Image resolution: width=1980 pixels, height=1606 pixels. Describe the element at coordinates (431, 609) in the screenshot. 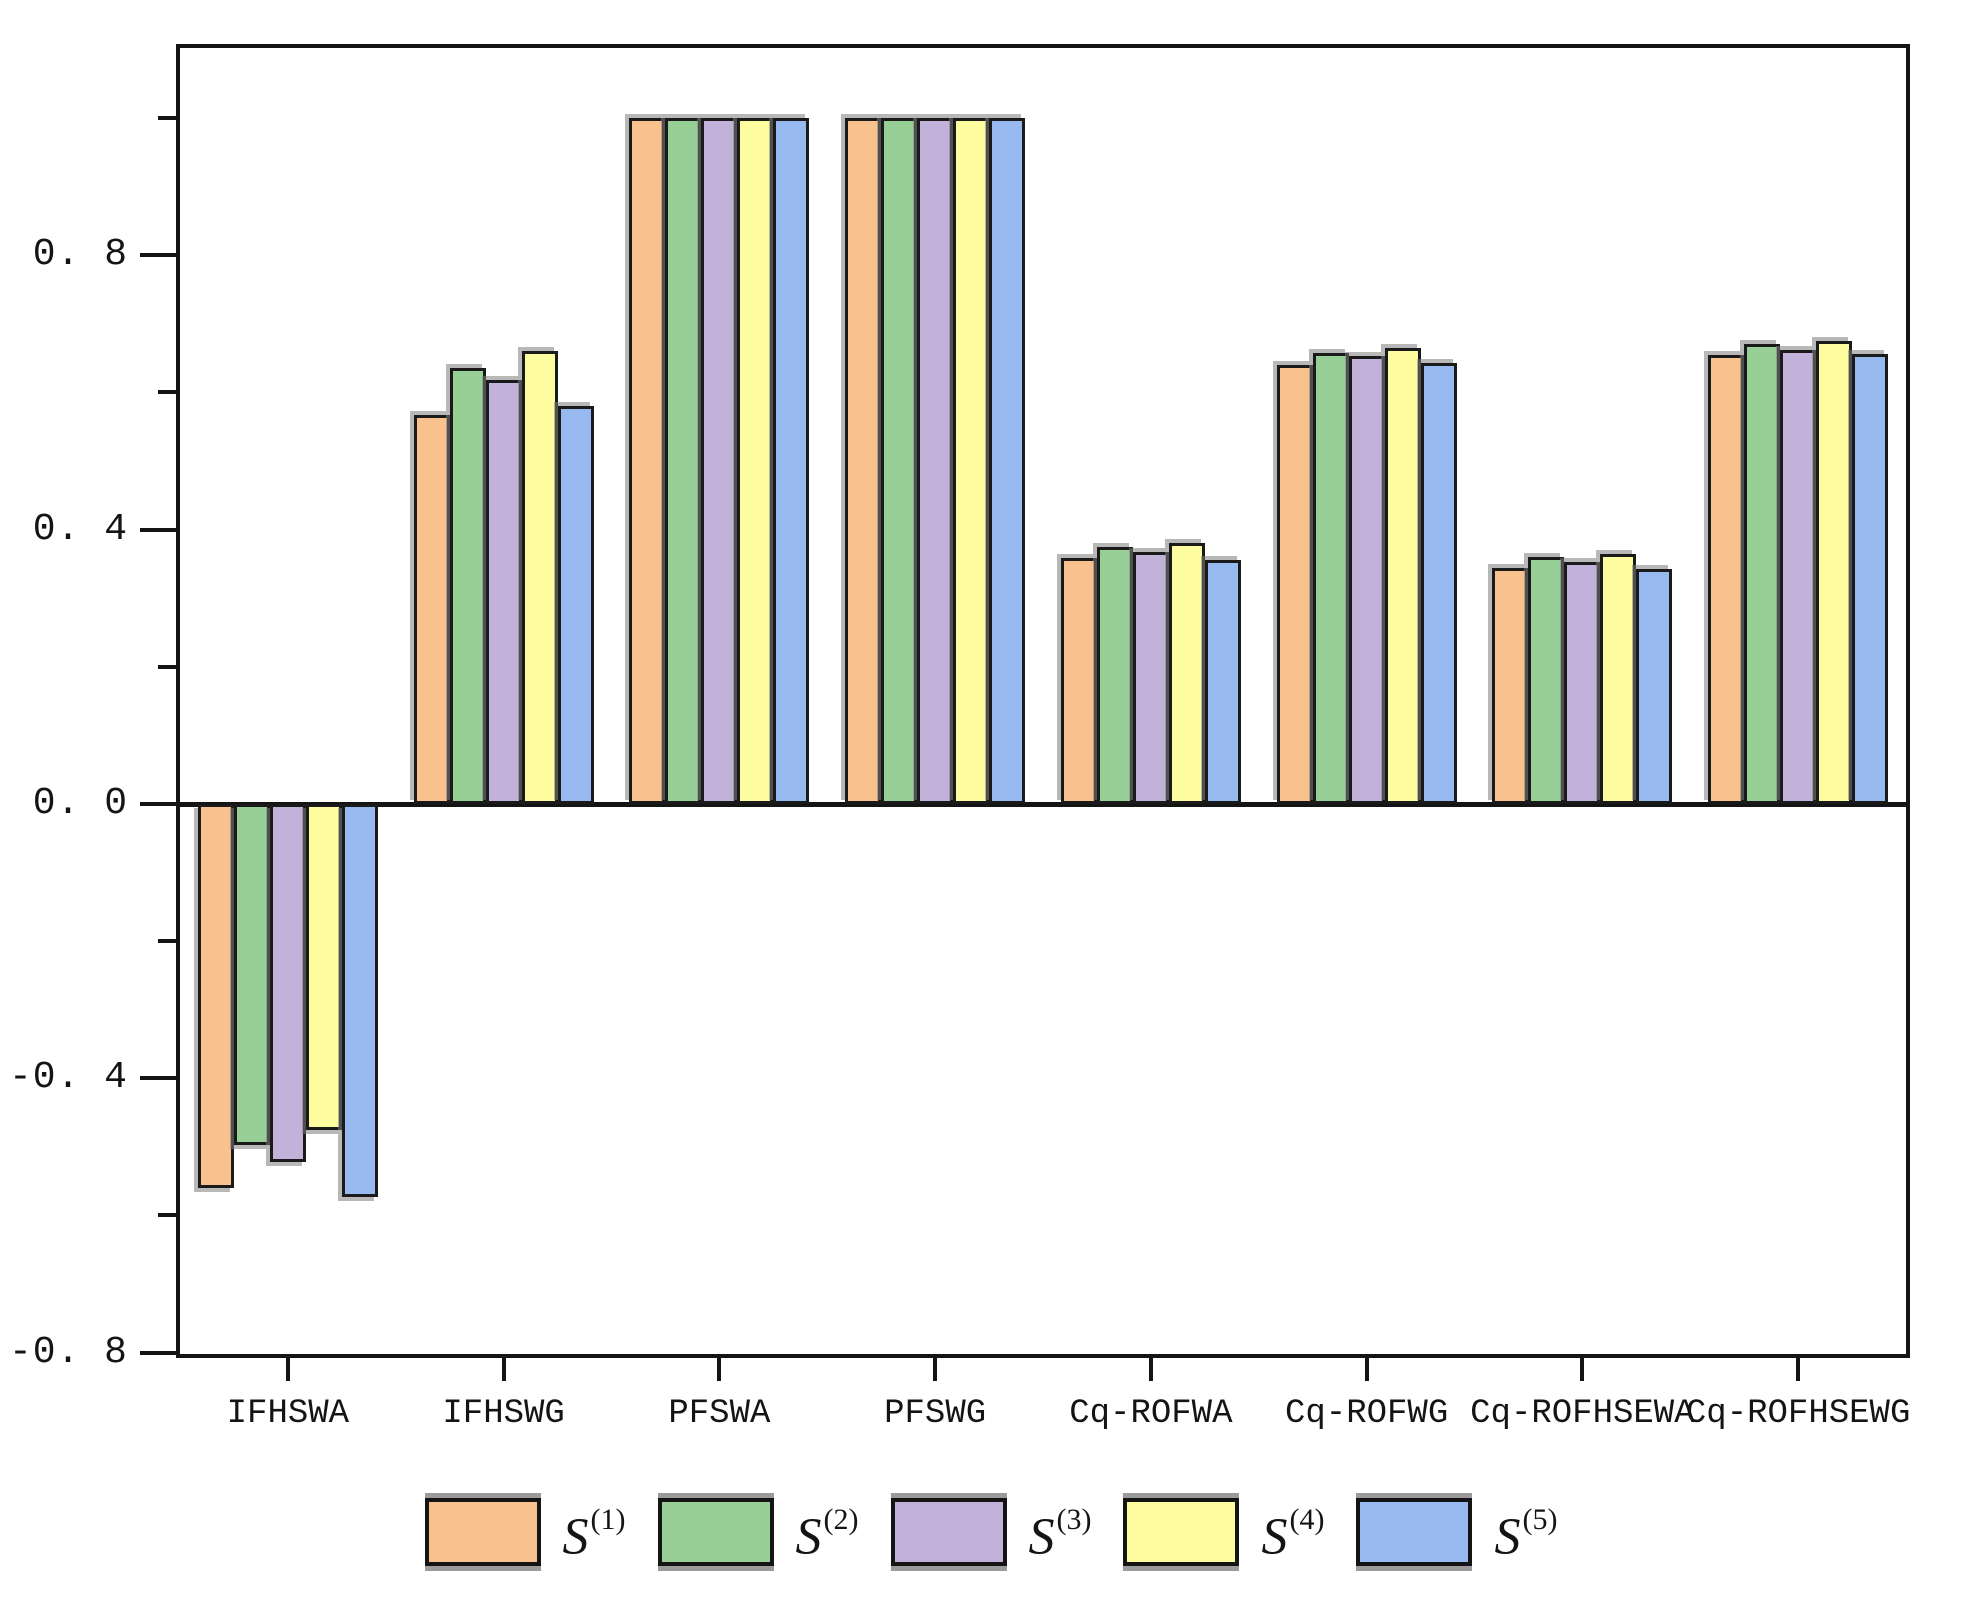

I see `bar-IFHSWG-S1` at that location.